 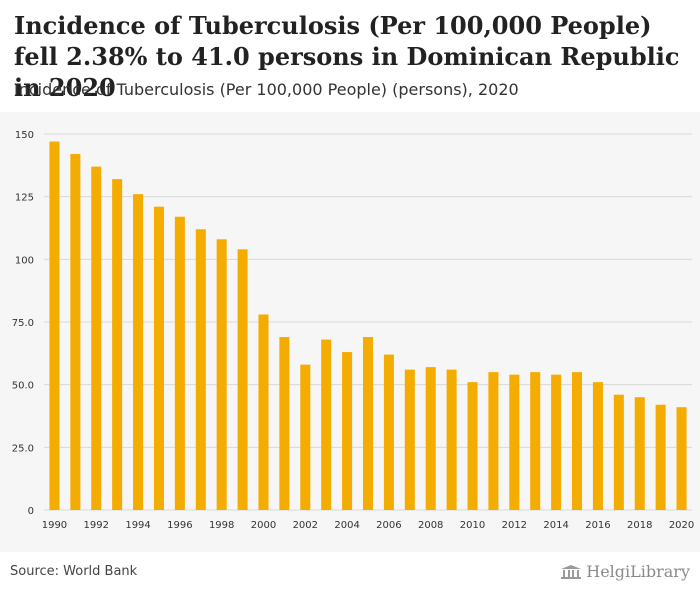 What do you see at coordinates (350, 574) in the screenshot?
I see `chart-footer: Source: World Bank HelgiLibrary` at bounding box center [350, 574].